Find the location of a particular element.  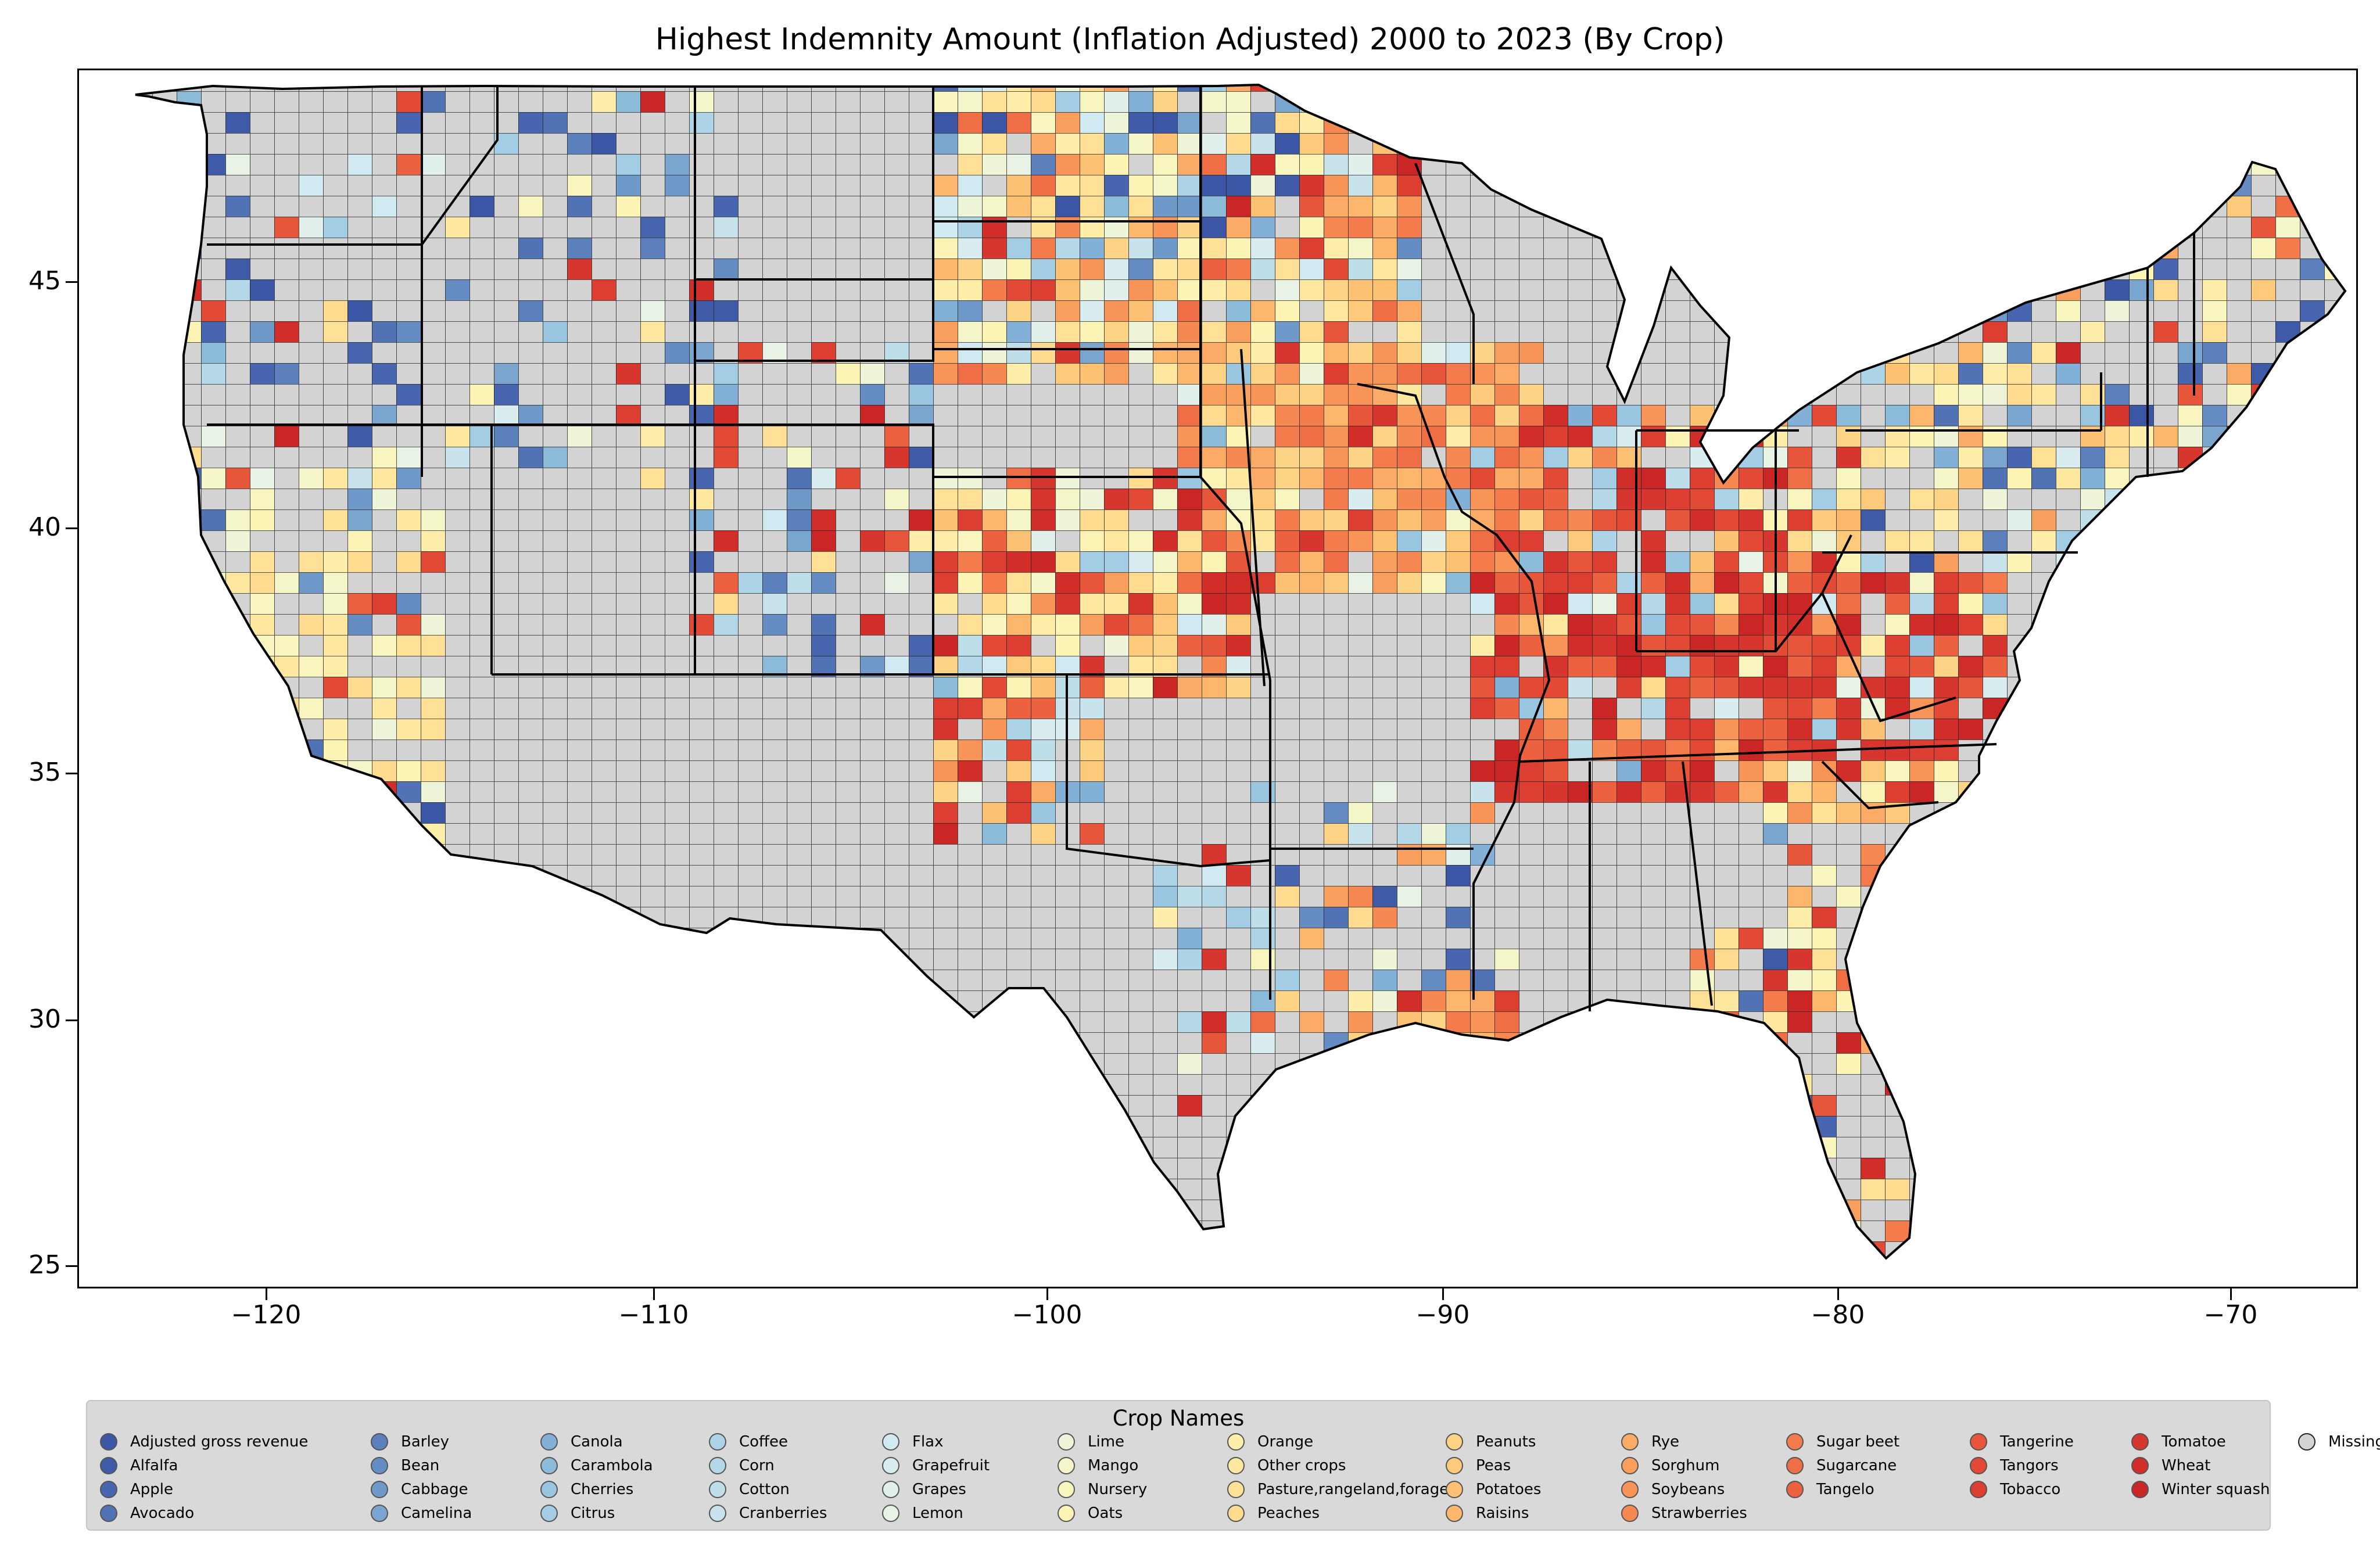

legend-item: Mango is located at coordinates (1098, 1465).